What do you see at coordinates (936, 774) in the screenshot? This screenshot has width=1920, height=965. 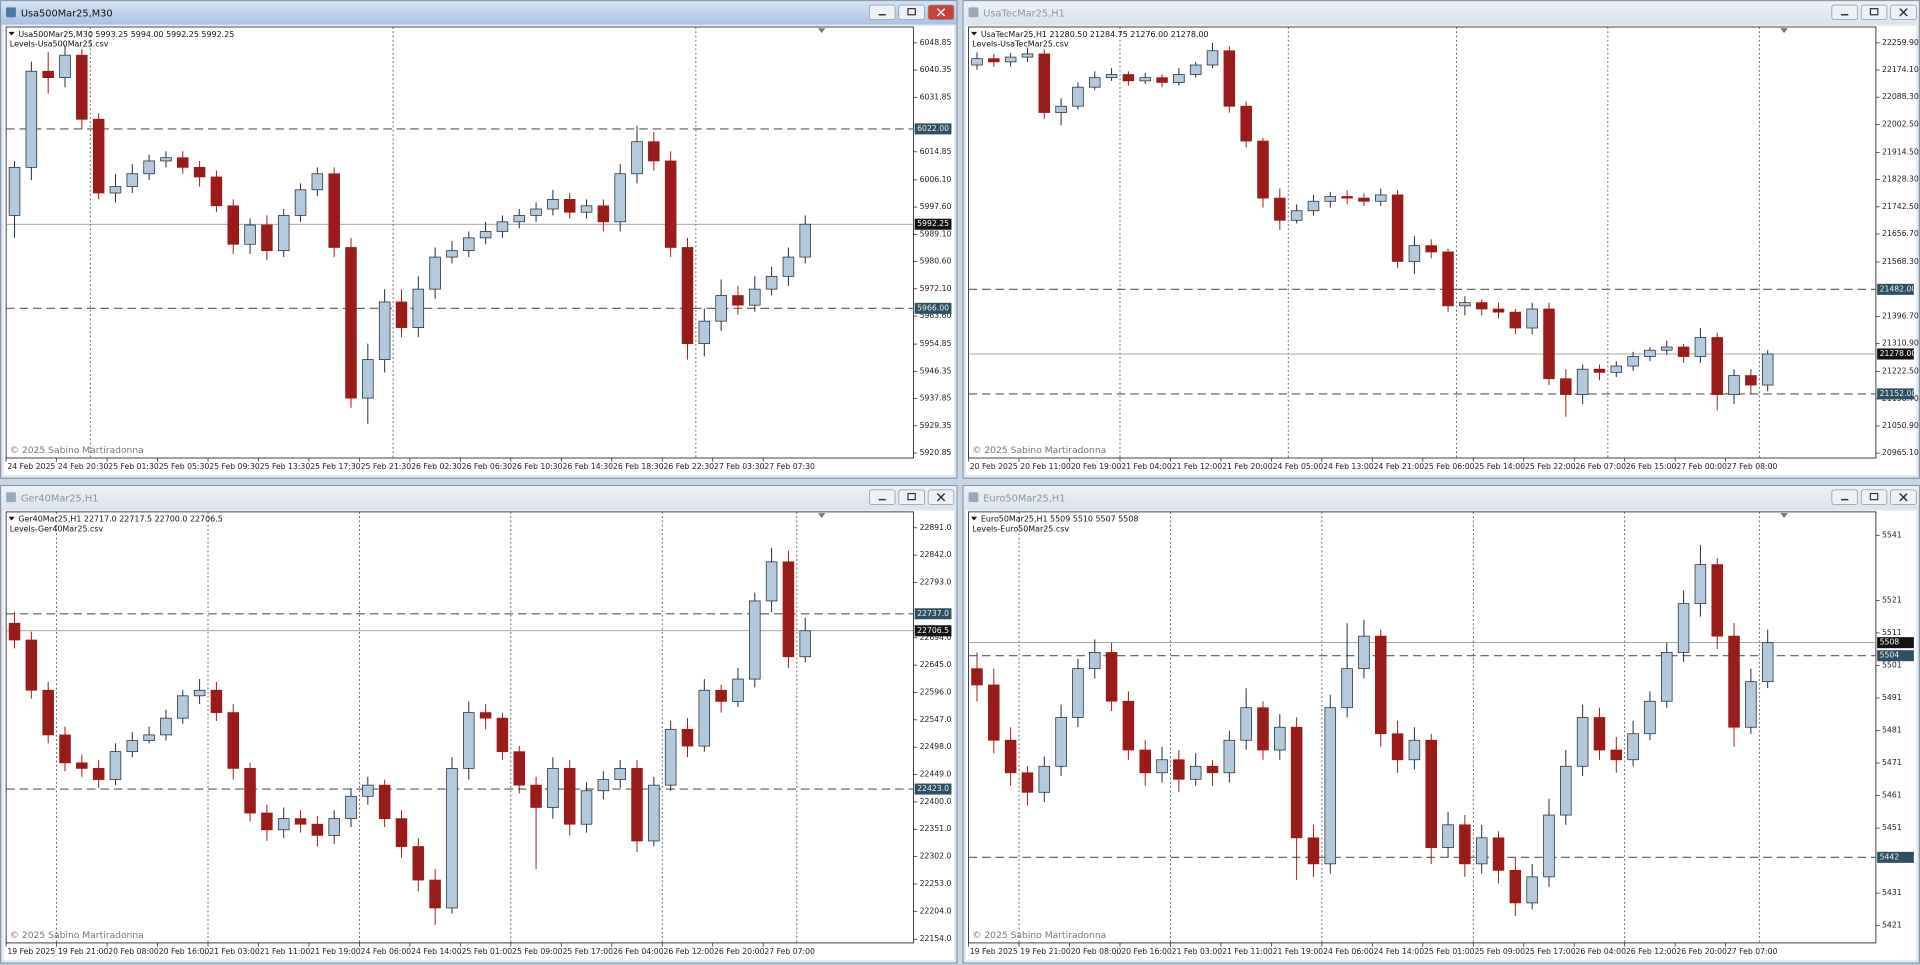 I see `y-tick-label: 22449.0` at bounding box center [936, 774].